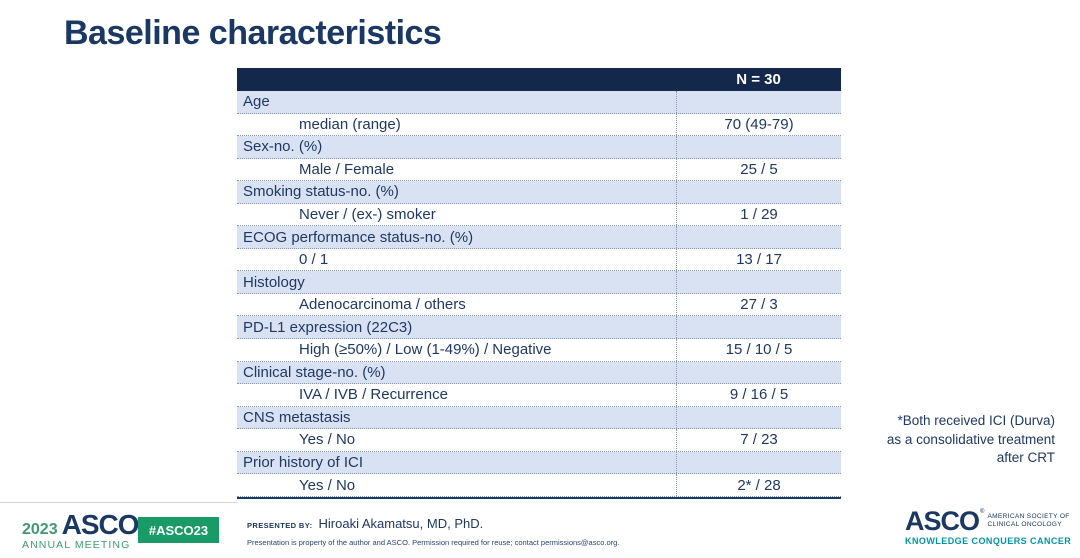  What do you see at coordinates (303, 463) in the screenshot?
I see `row-label: Prior history of ICI` at bounding box center [303, 463].